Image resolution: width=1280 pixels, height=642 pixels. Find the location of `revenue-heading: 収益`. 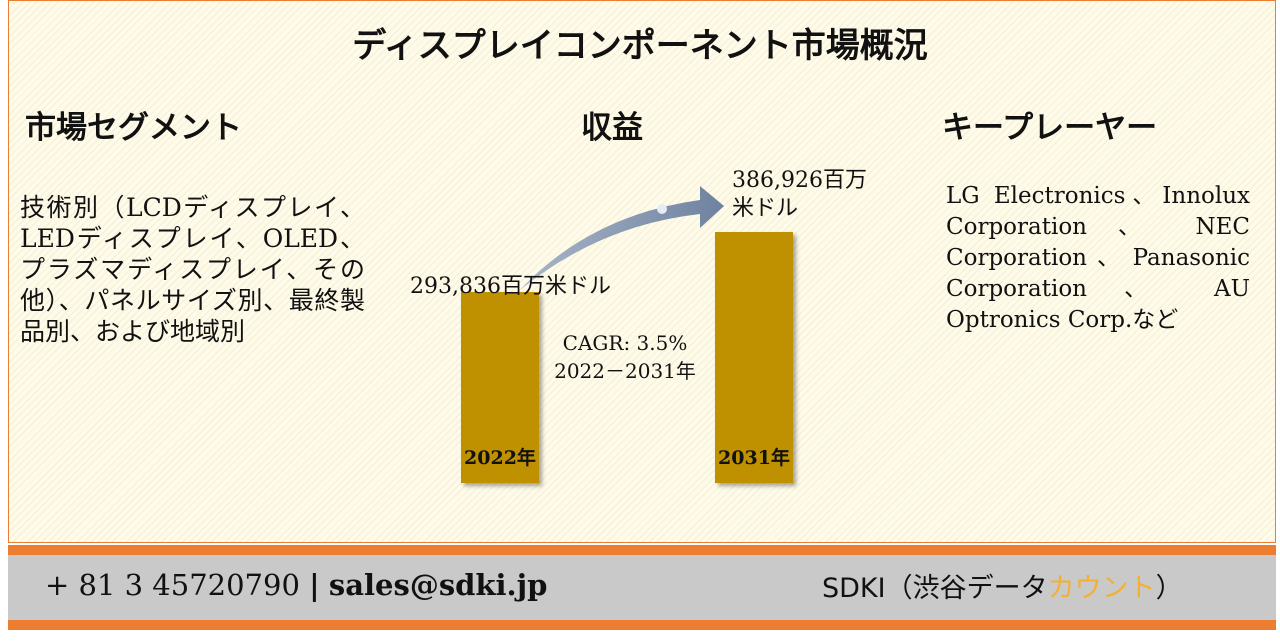

revenue-heading: 収益 is located at coordinates (612, 128).